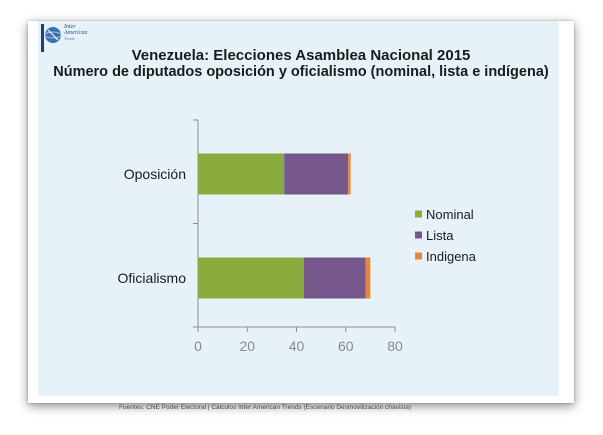 The image size is (603, 435). What do you see at coordinates (152, 278) in the screenshot?
I see `category-label-1: Oficialismo` at bounding box center [152, 278].